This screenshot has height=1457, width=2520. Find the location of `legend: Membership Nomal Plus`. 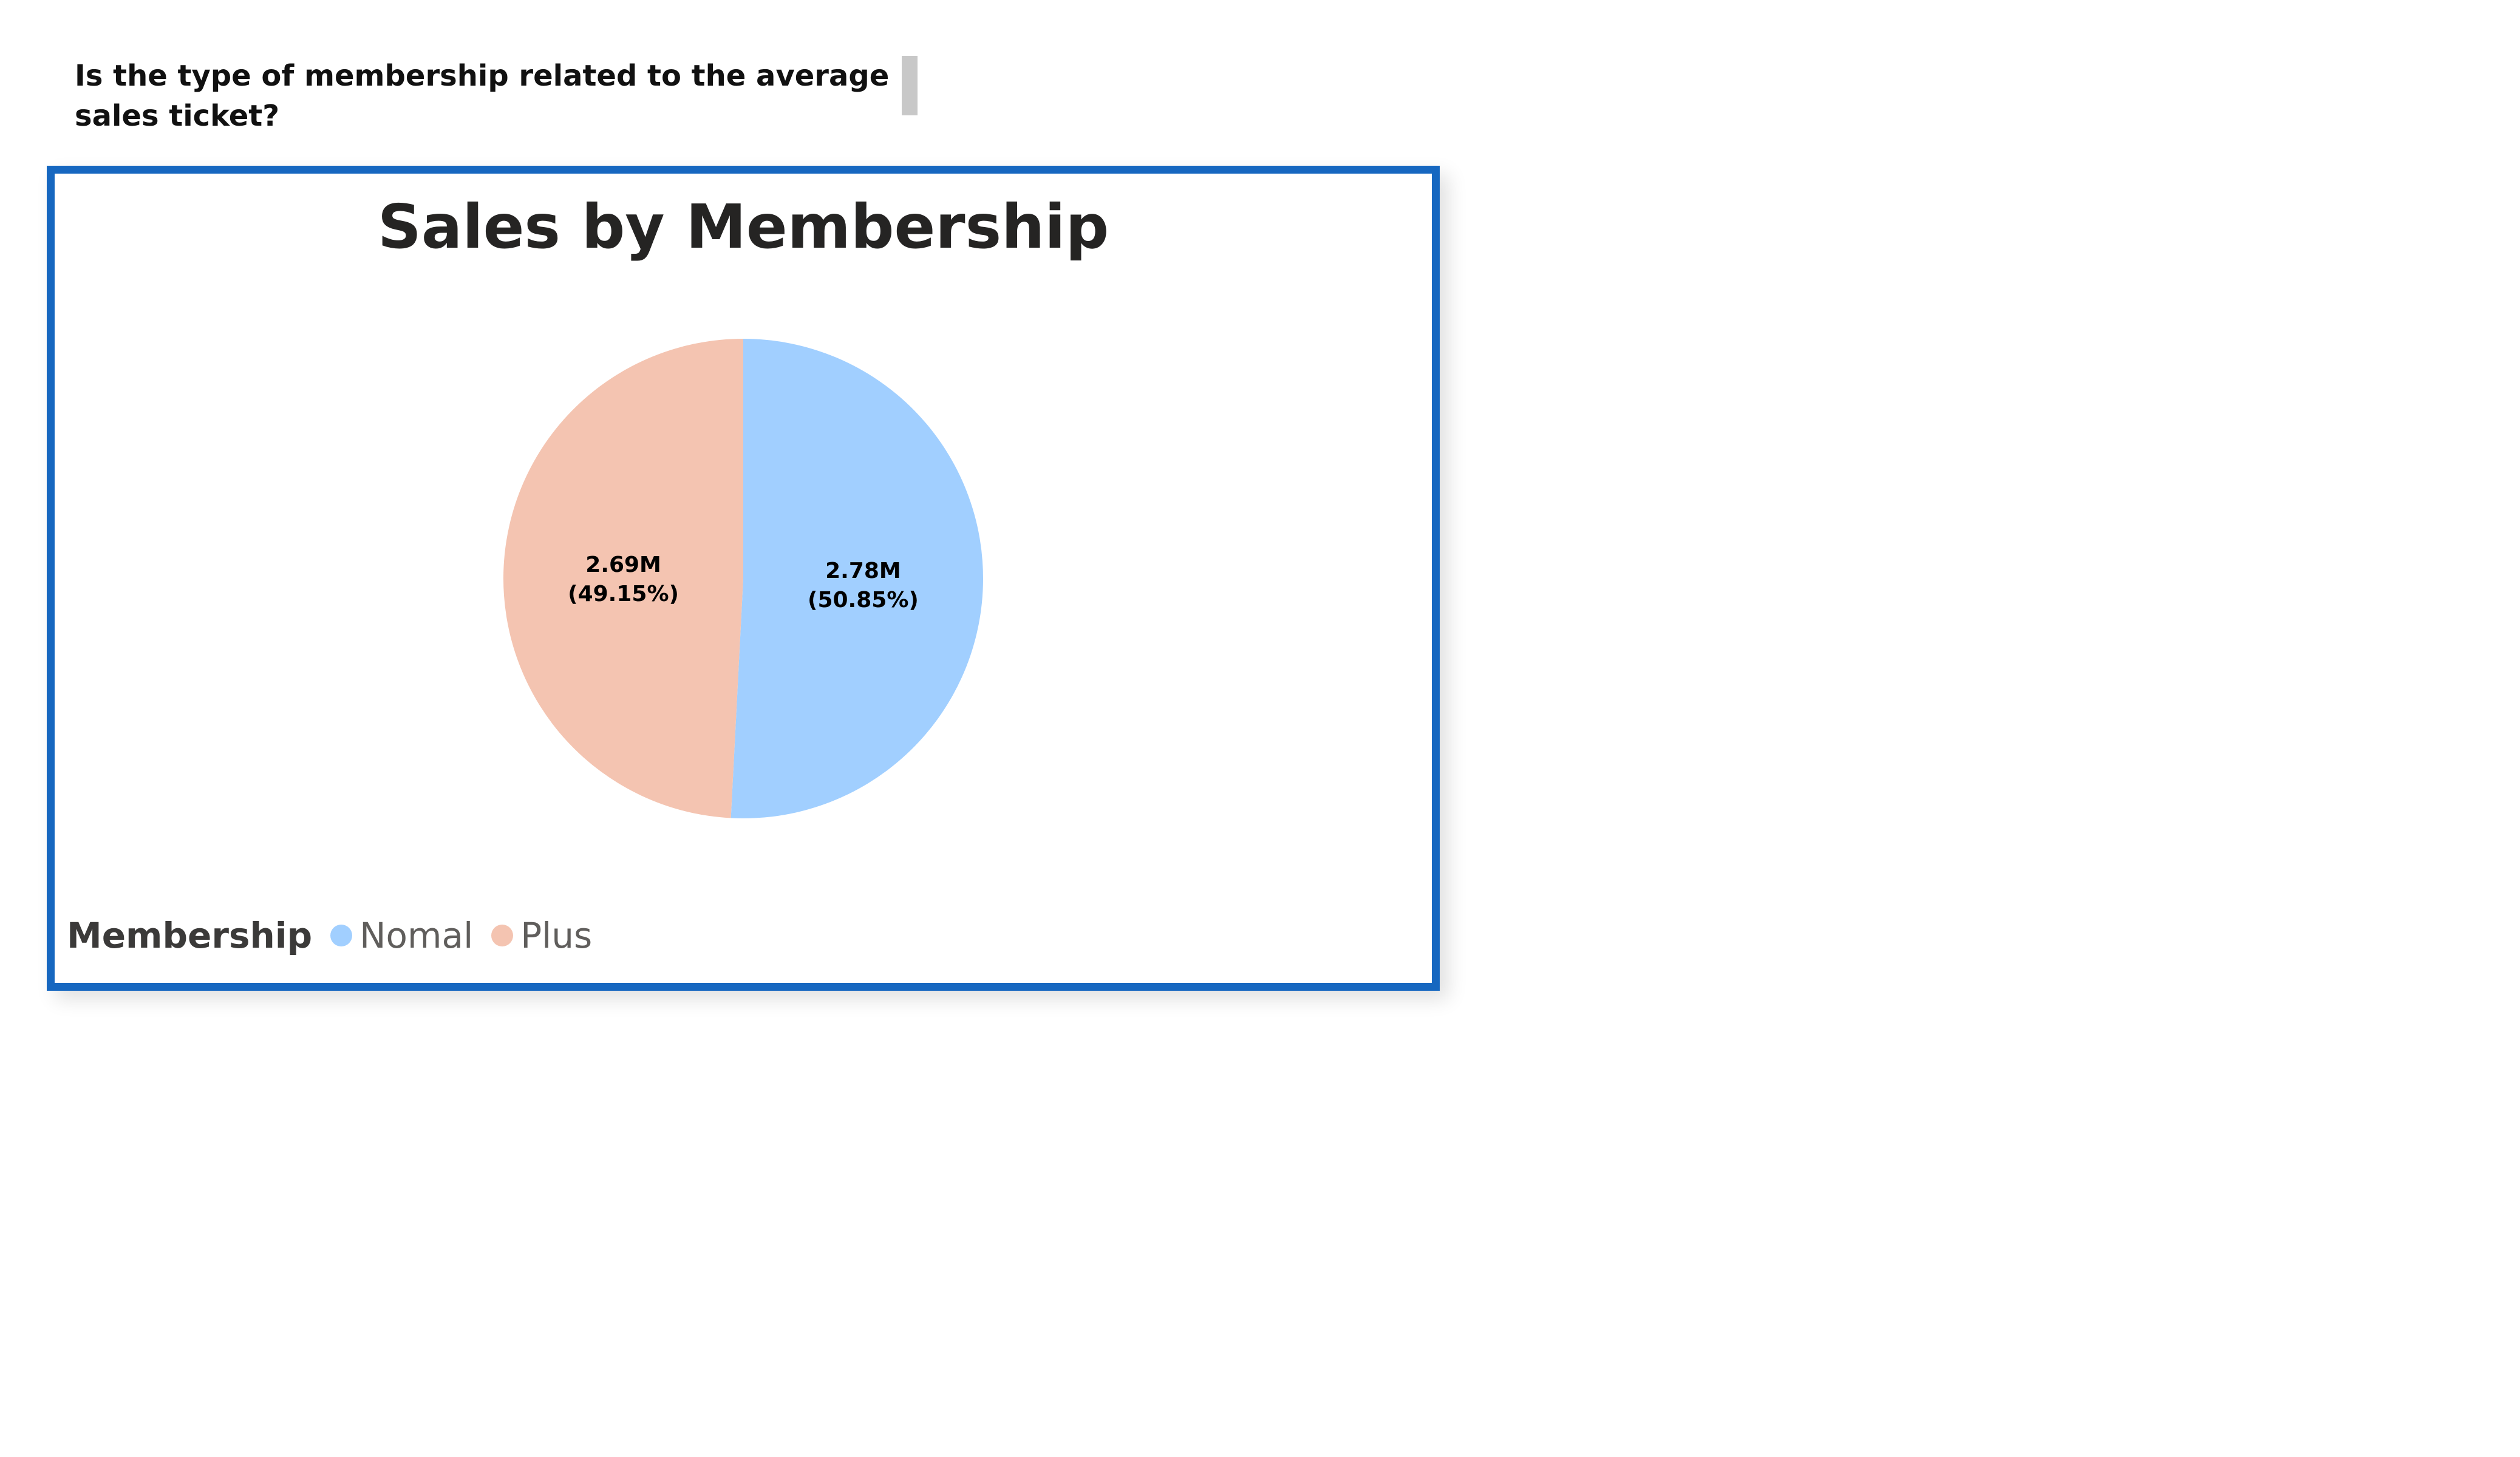

legend: Membership Nomal Plus is located at coordinates (338, 935).